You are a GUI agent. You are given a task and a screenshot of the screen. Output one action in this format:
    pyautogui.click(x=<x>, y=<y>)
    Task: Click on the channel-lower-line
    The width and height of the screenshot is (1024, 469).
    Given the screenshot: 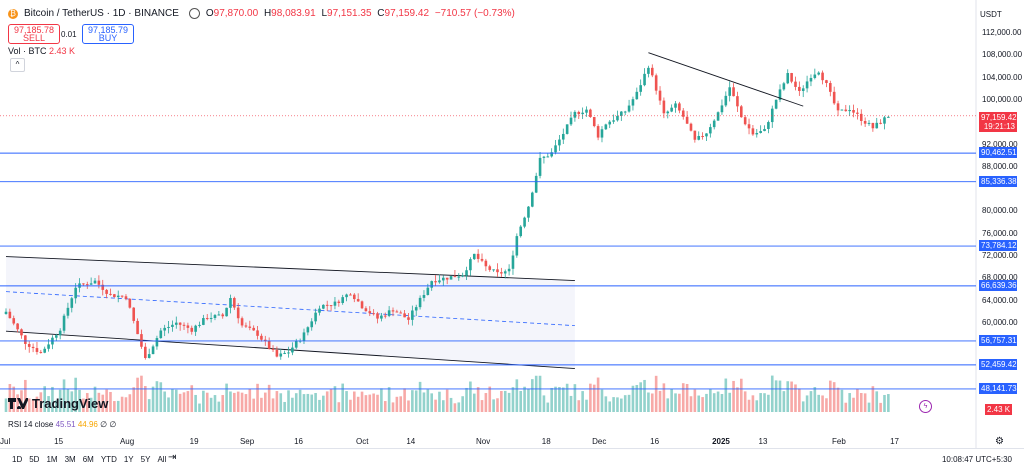 What is the action you would take?
    pyautogui.click(x=290, y=349)
    